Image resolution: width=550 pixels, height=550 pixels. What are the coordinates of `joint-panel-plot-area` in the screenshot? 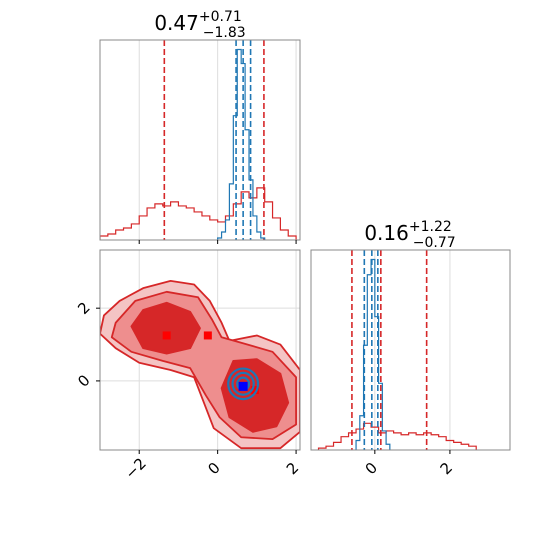 It's located at (200, 365).